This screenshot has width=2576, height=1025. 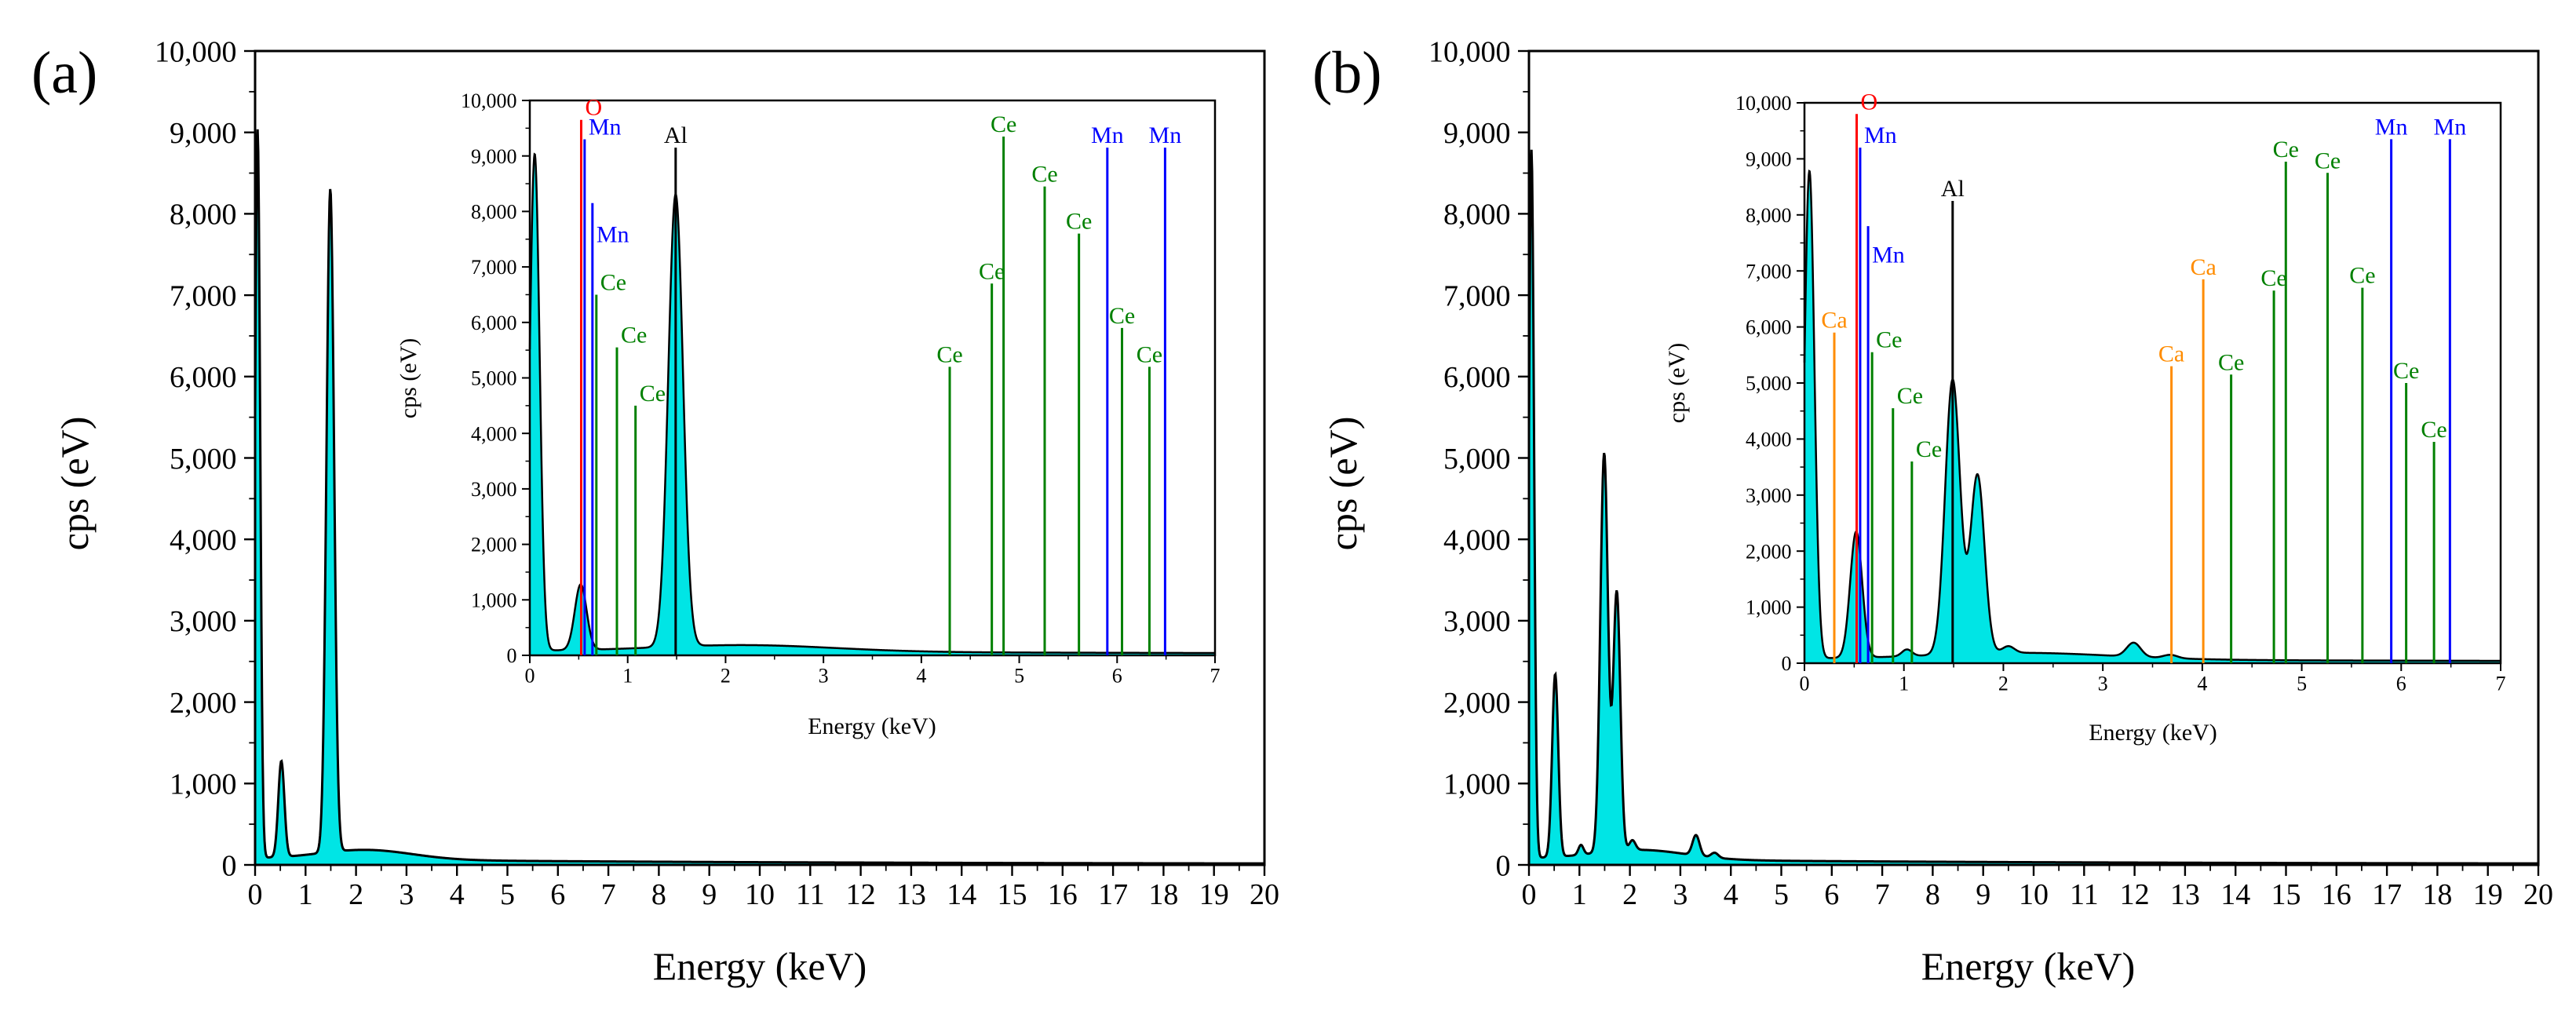 I want to click on inset-spectrum-area, so click(x=2152, y=417).